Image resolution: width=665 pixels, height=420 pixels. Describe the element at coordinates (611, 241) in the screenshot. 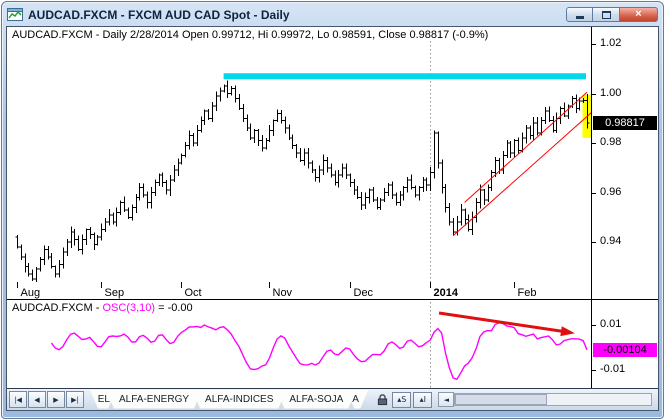

I see `y-axis-label: 0.94` at that location.